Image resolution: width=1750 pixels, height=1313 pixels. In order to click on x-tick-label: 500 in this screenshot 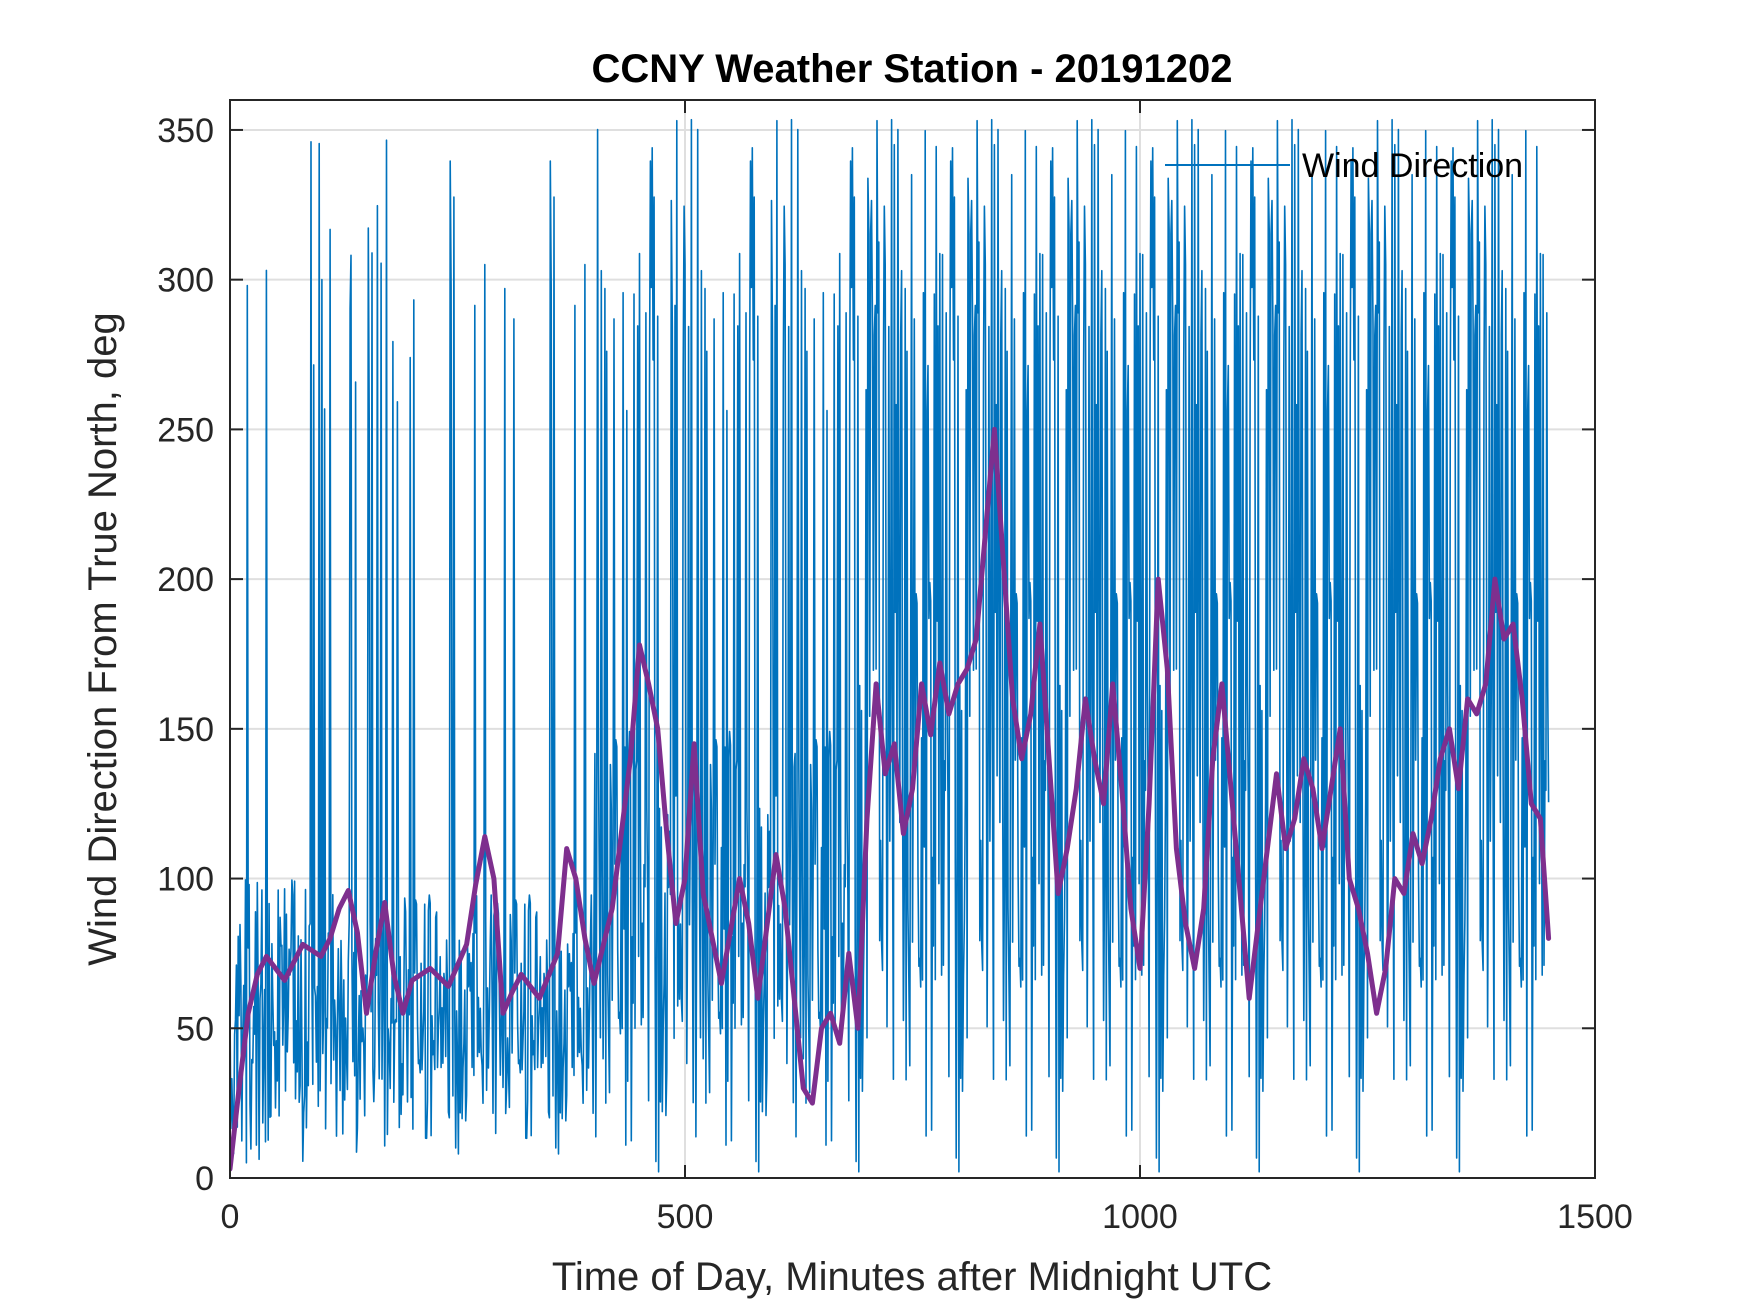, I will do `click(685, 1217)`.